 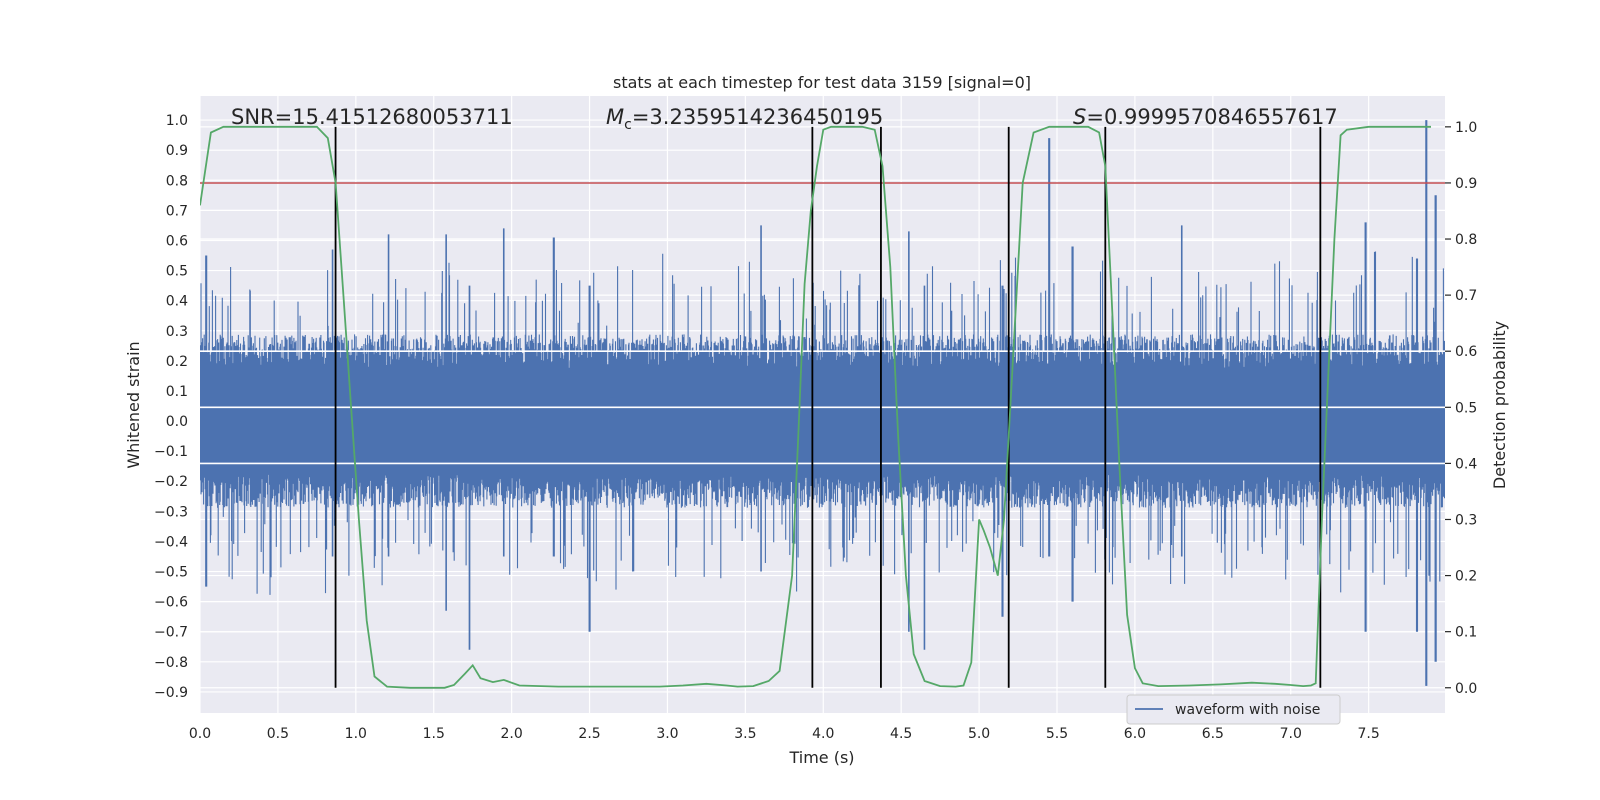 I want to click on y2-tick-label: 0.7, so click(x=1466, y=296).